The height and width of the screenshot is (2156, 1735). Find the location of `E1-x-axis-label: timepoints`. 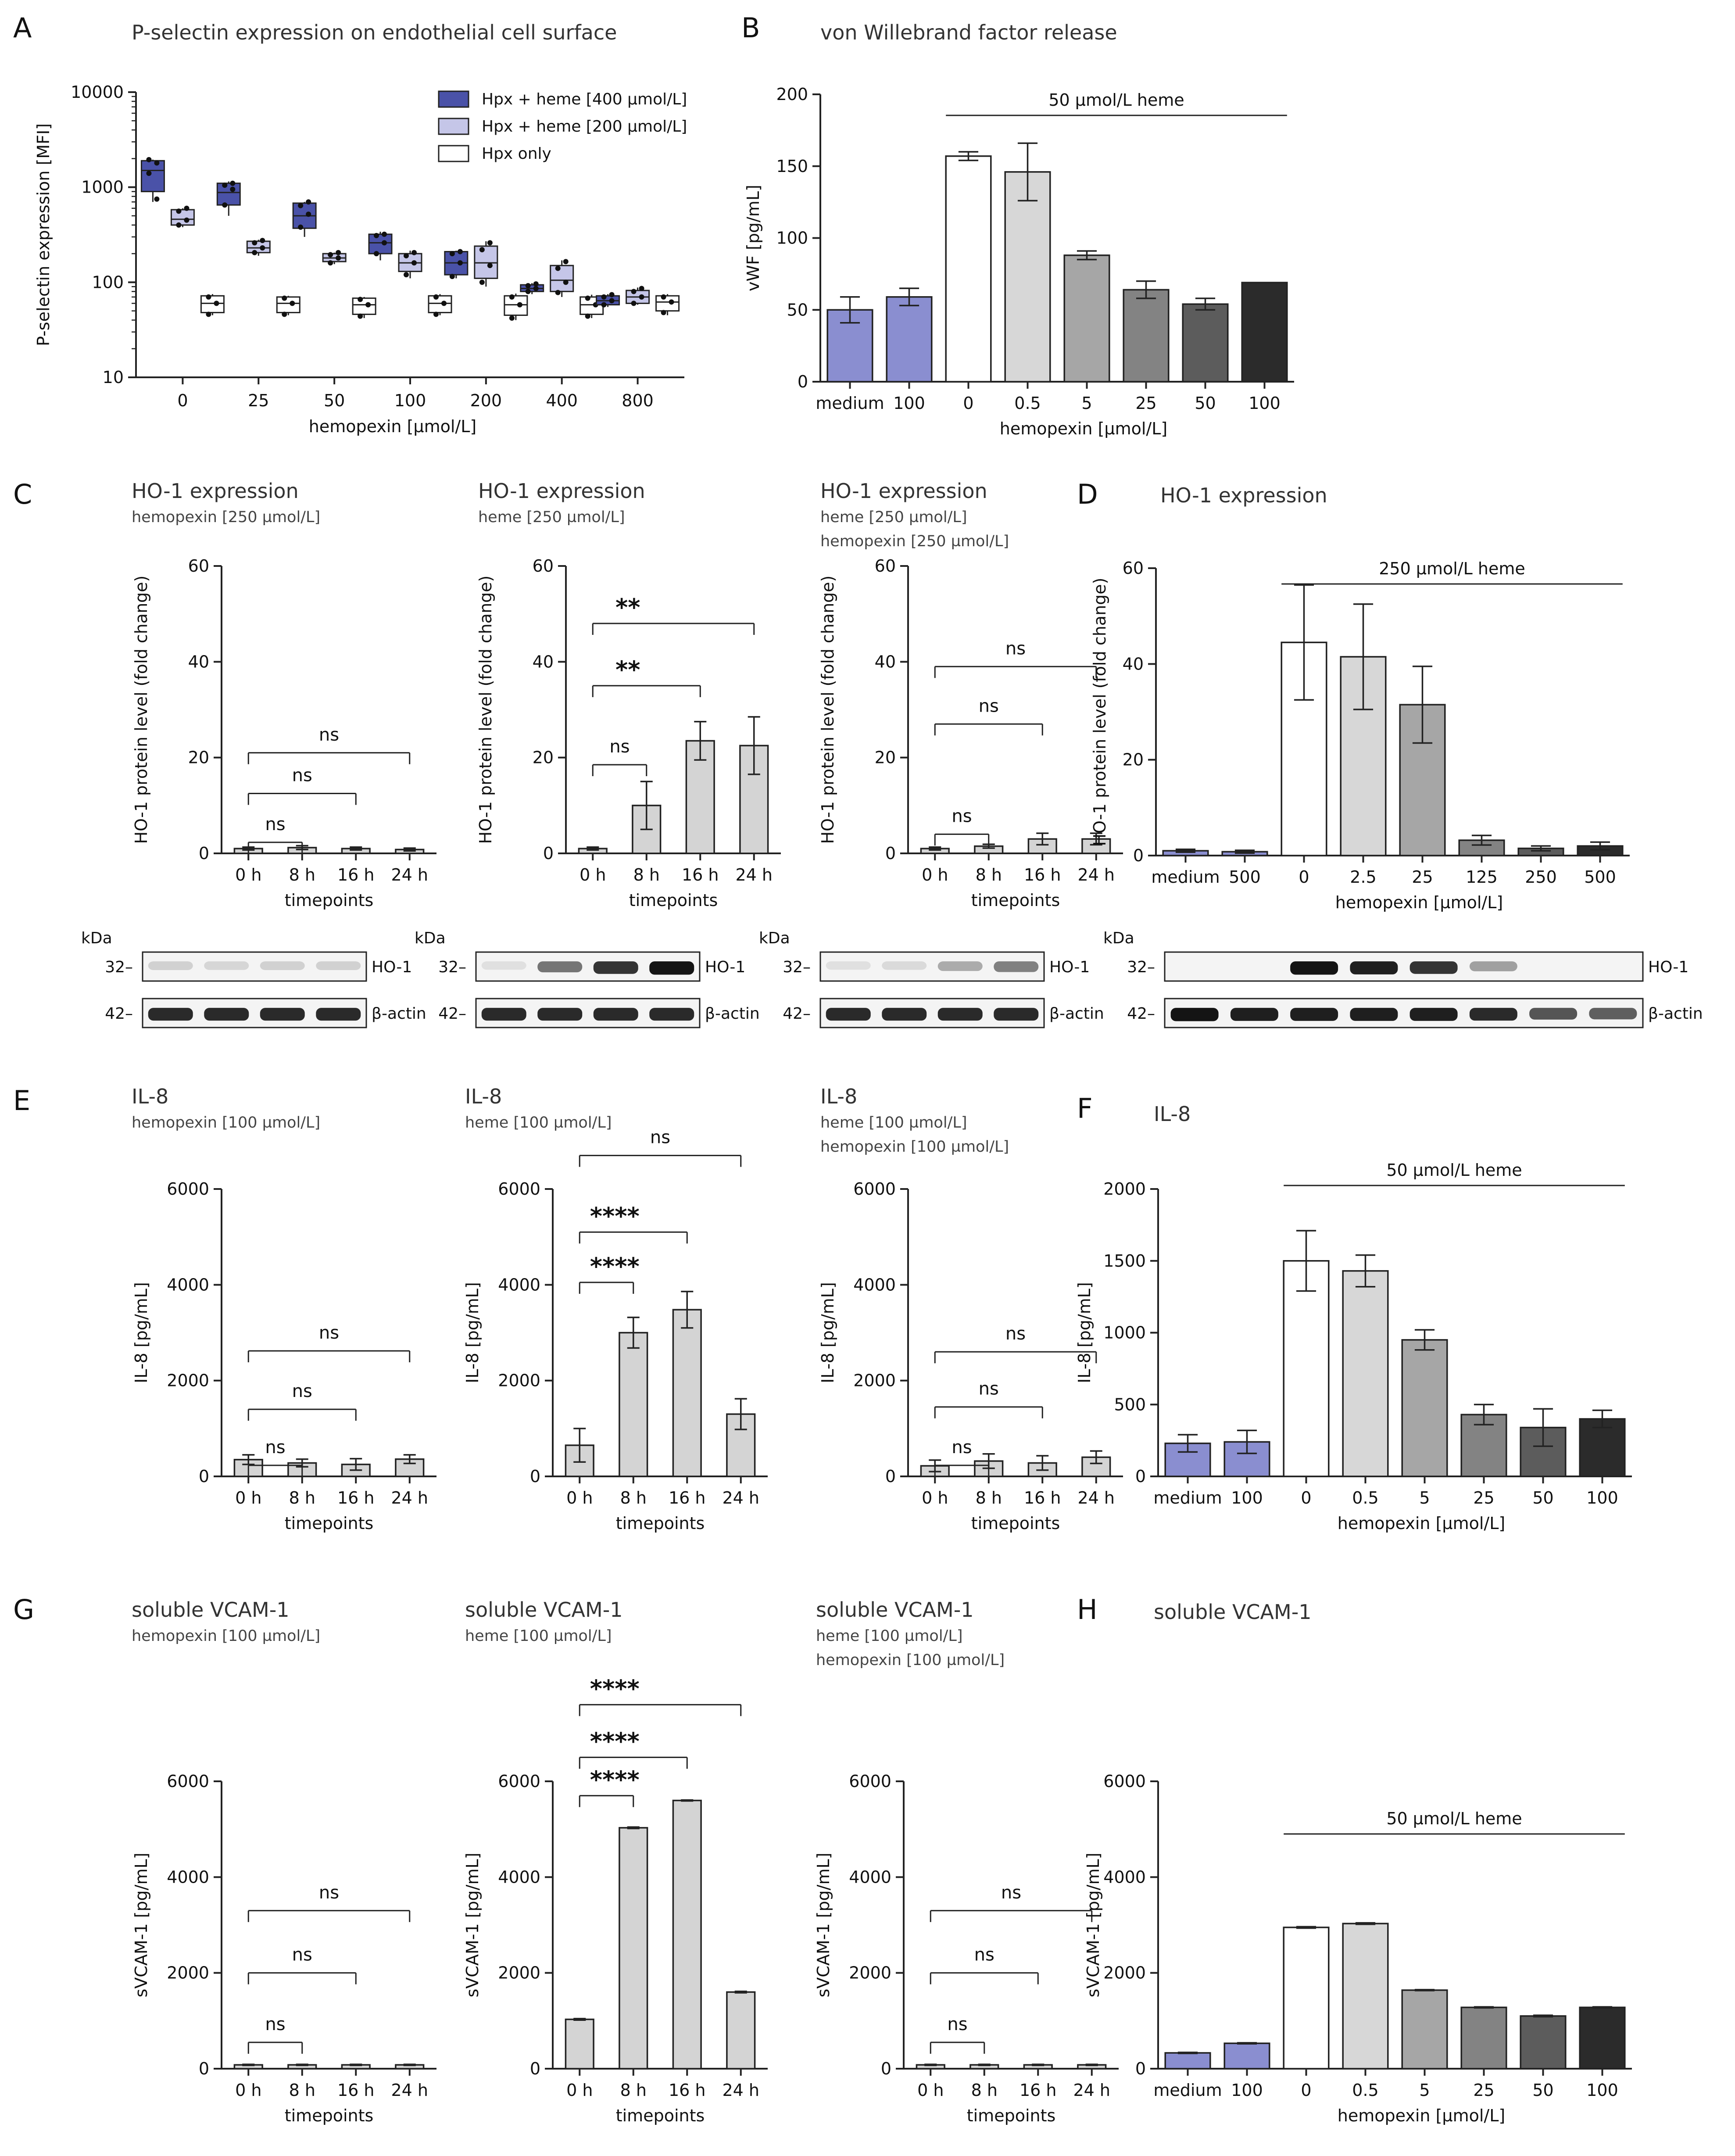

E1-x-axis-label: timepoints is located at coordinates (329, 1523).